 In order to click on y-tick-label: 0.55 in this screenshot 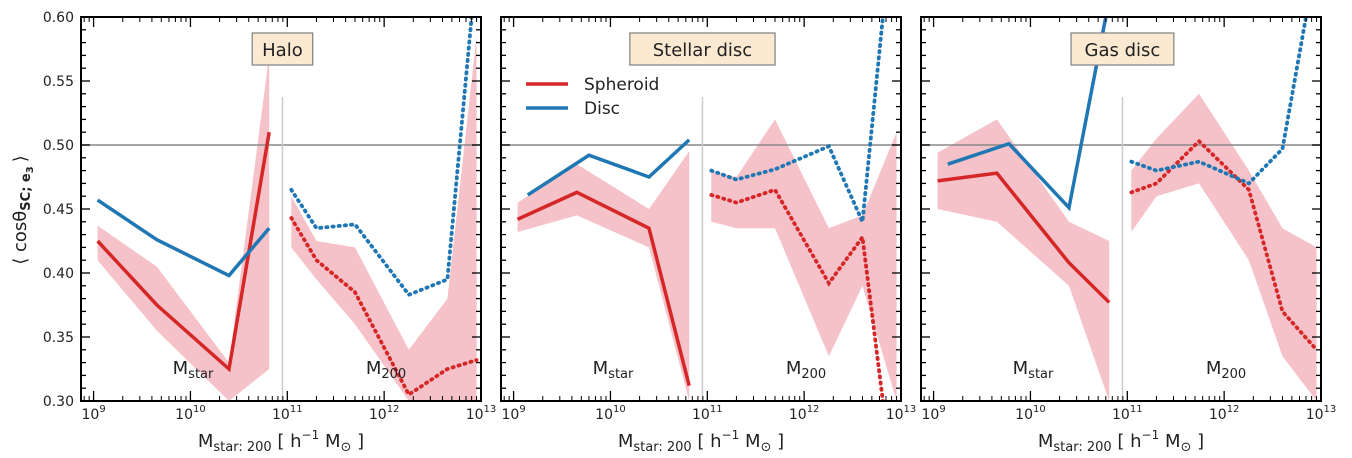, I will do `click(58, 82)`.